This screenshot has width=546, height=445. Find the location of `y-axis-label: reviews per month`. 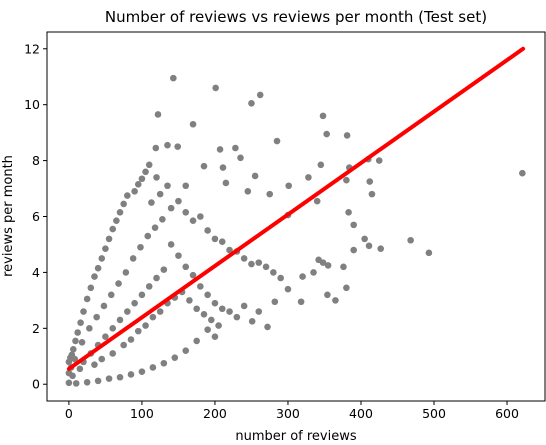

y-axis-label: reviews per month is located at coordinates (8, 216).